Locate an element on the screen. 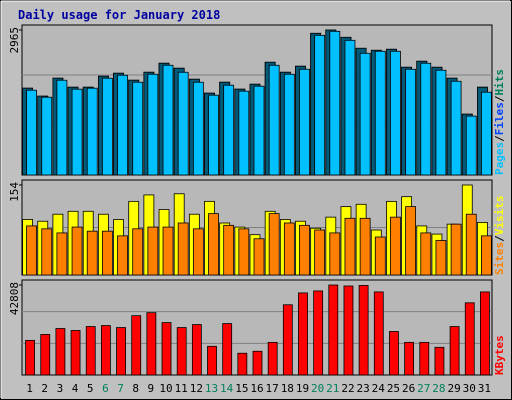  x-tick-label: 19 is located at coordinates (302, 388).